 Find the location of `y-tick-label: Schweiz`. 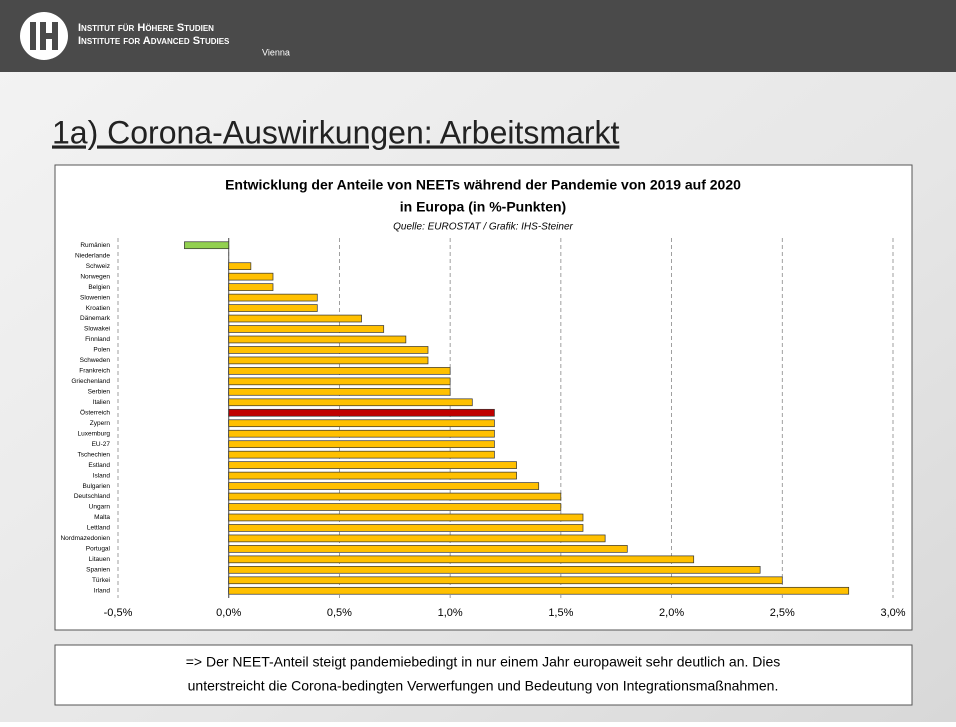

y-tick-label: Schweiz is located at coordinates (98, 266).